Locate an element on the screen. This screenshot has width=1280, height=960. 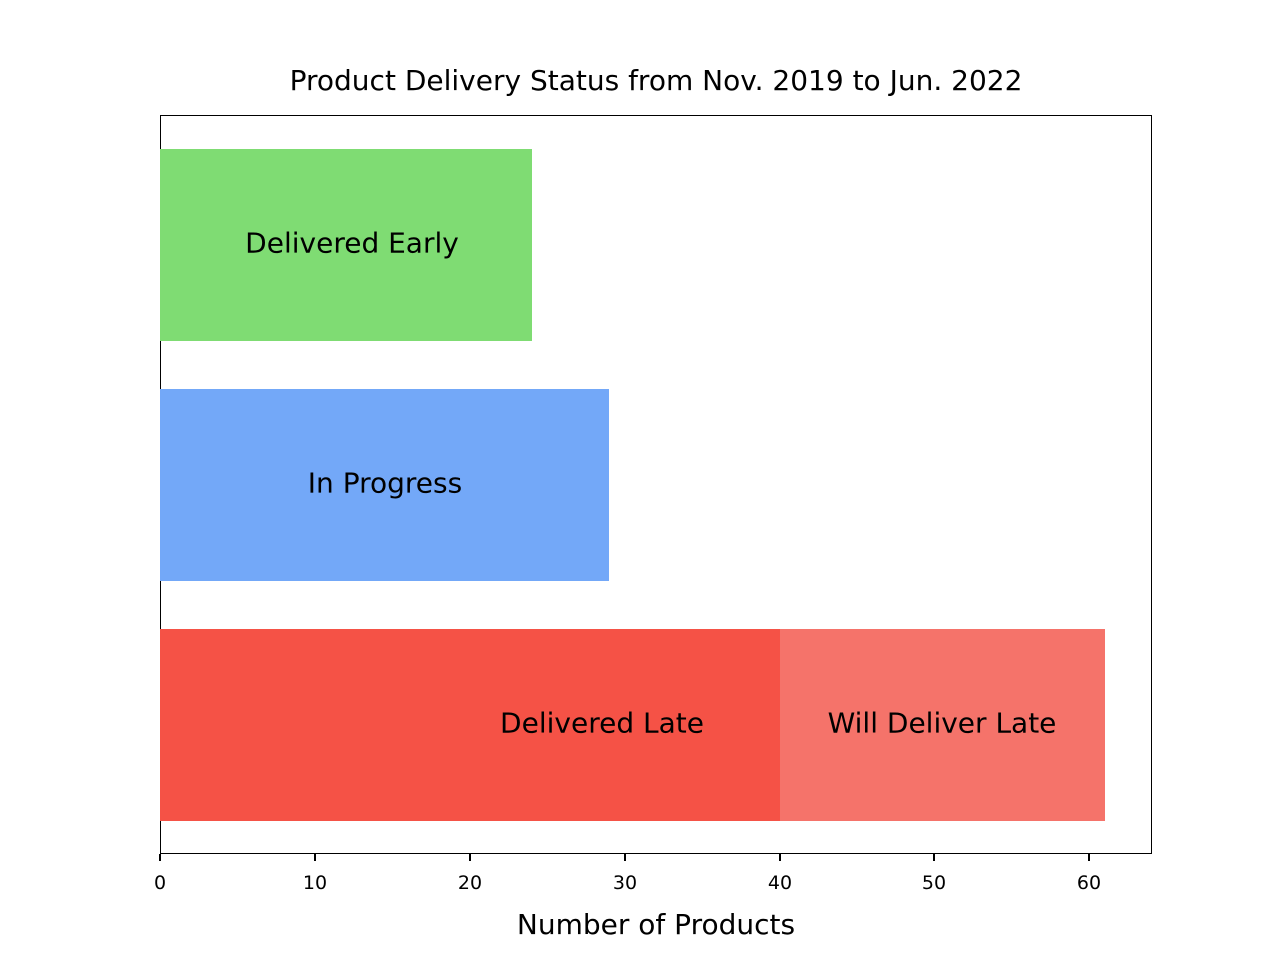
bar-will-deliver-late is located at coordinates (942, 725).